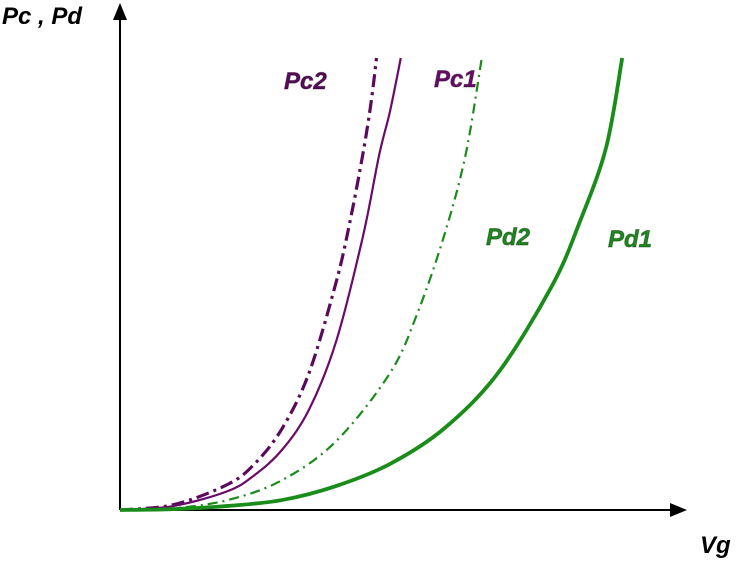 This screenshot has width=739, height=561. I want to click on y-axis-arrow-icon, so click(120, 11).